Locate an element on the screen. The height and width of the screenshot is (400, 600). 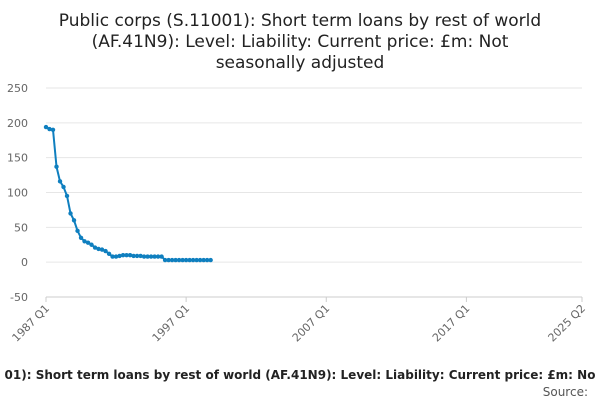
series is located at coordinates (128, 193).